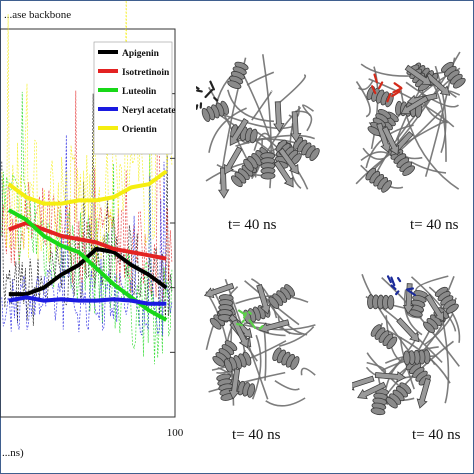  What do you see at coordinates (87, 300) in the screenshot?
I see `series-line-neryl-acetate` at bounding box center [87, 300].